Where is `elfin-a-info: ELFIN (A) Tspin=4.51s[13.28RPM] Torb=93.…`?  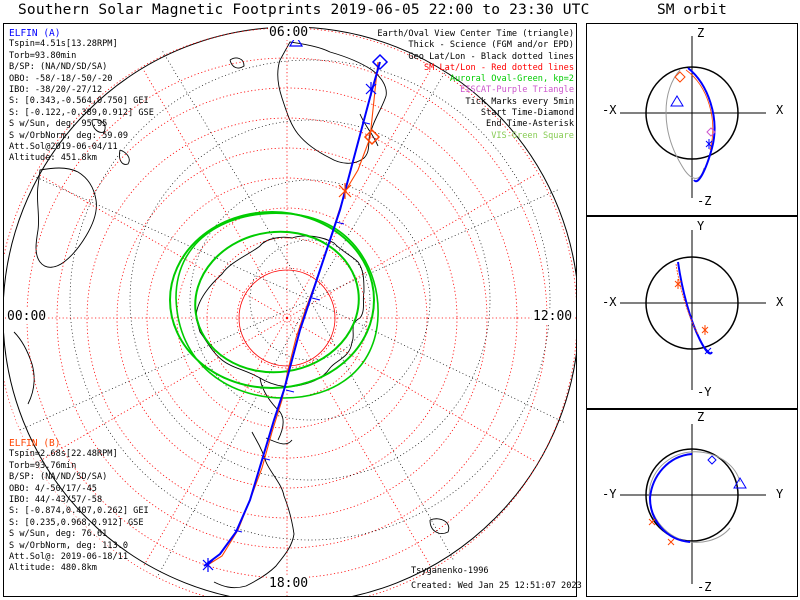
elfin-a-info: ELFIN (A) Tspin=4.51s[13.28RPM] Torb=93.… is located at coordinates (81, 96).